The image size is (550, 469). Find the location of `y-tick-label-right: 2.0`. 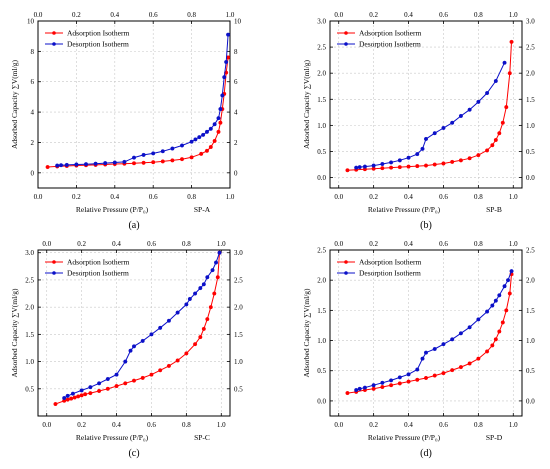

y-tick-label-right: 2.0 is located at coordinates (530, 281).